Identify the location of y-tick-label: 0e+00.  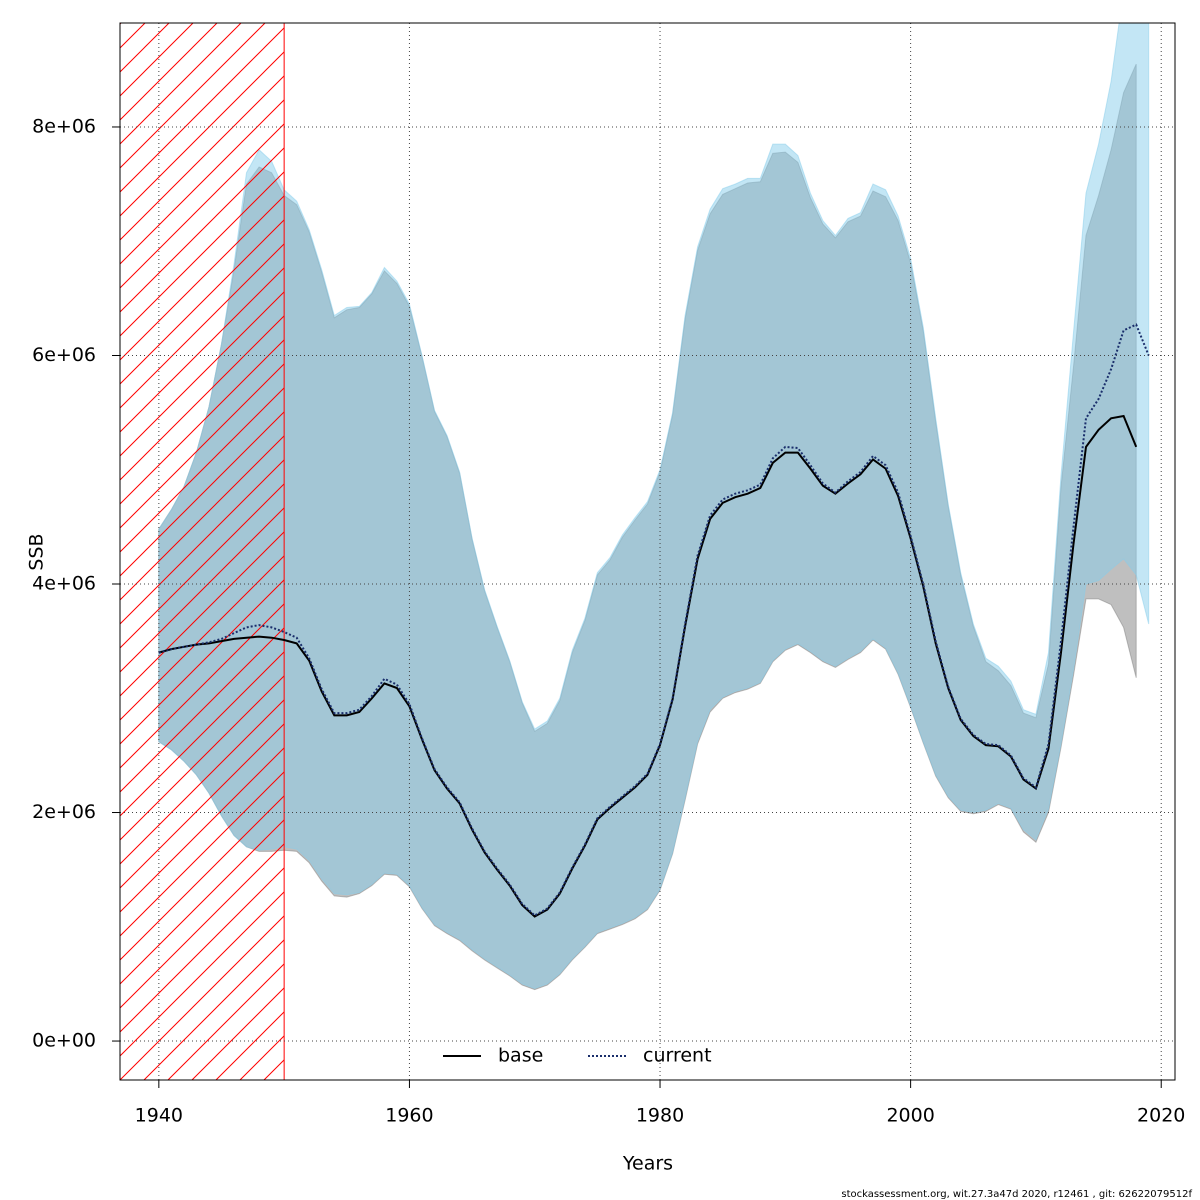
(64, 1041).